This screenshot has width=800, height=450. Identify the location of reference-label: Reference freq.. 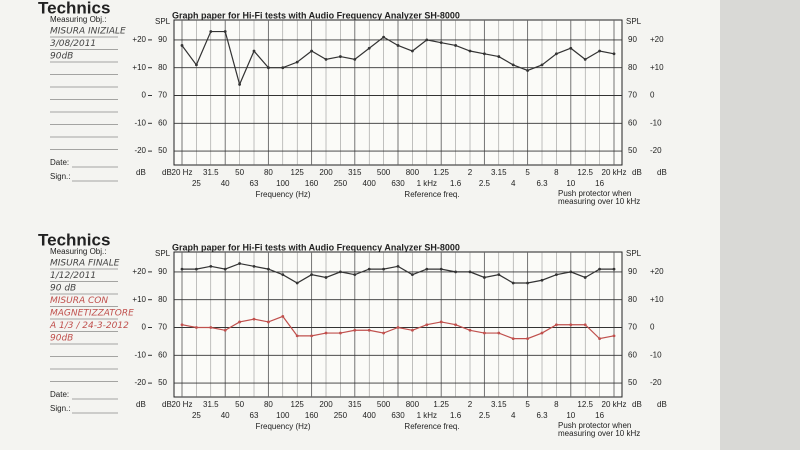
(431, 426).